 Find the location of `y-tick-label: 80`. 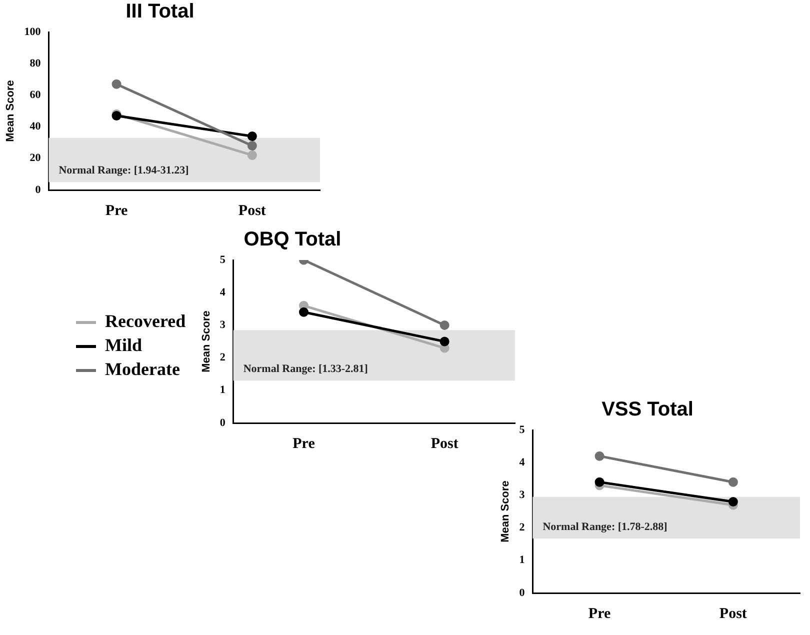

y-tick-label: 80 is located at coordinates (36, 63).